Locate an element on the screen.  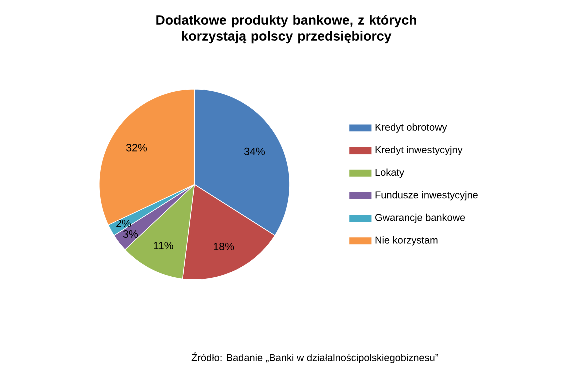
legend-label: Kredyt inwestycyjny is located at coordinates (419, 151).